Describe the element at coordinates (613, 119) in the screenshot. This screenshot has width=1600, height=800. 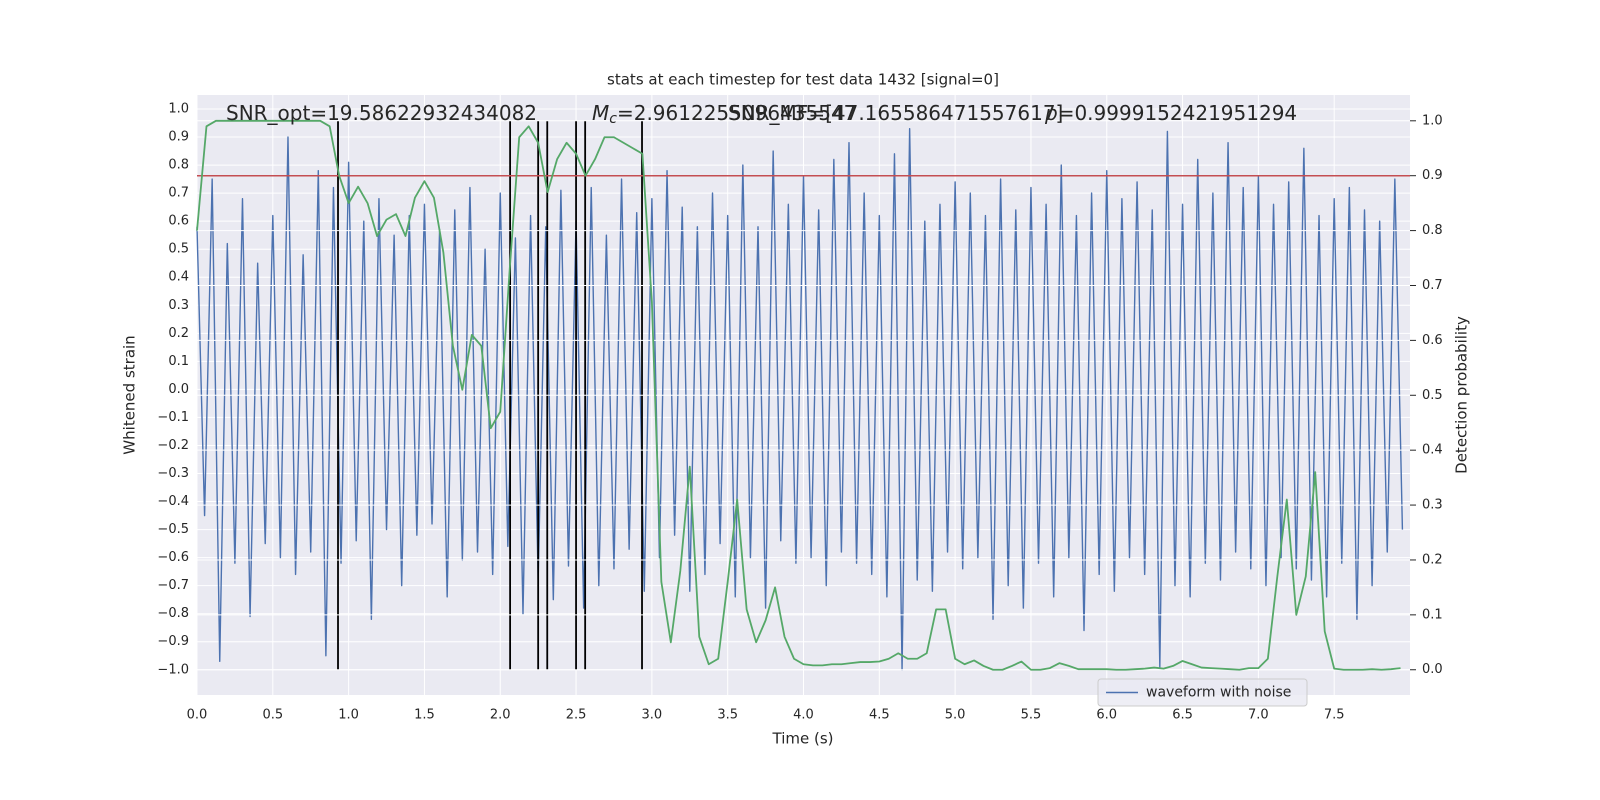
I see `annotation-subscript: c` at that location.